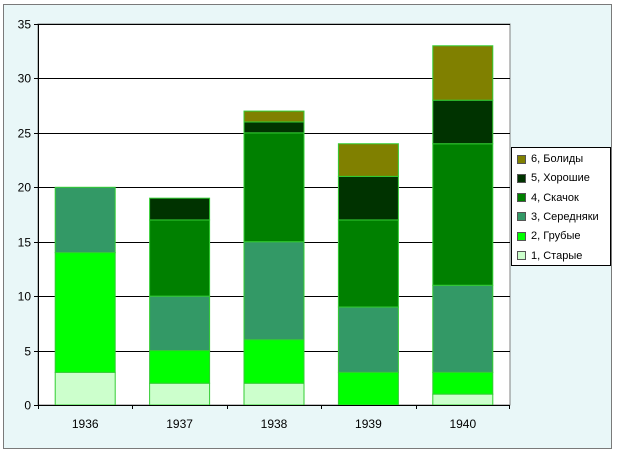 Image resolution: width=619 pixels, height=457 pixels. I want to click on y-tick-label: 30, so click(25, 79).